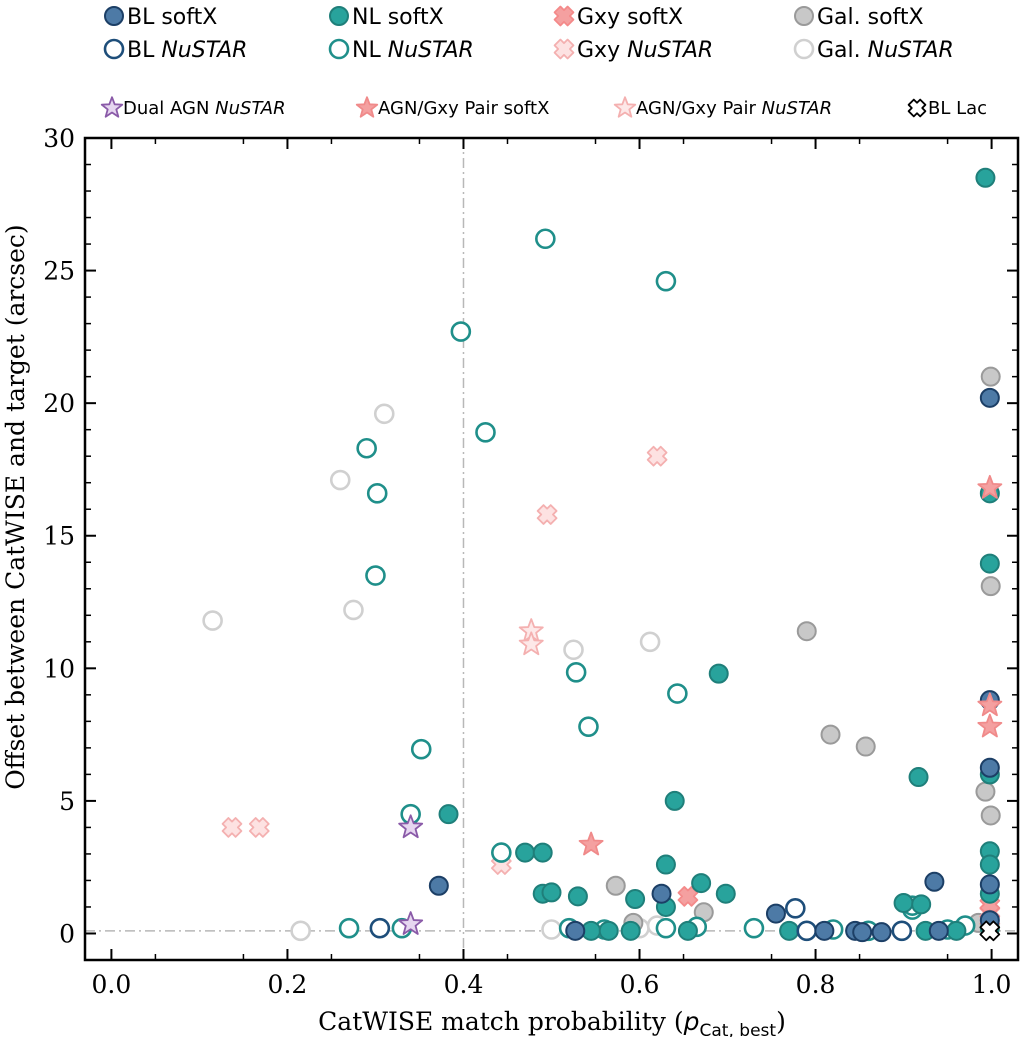 Image resolution: width=1022 pixels, height=1037 pixels. What do you see at coordinates (339, 49) in the screenshot?
I see `legend-marker-nl_nustar` at bounding box center [339, 49].